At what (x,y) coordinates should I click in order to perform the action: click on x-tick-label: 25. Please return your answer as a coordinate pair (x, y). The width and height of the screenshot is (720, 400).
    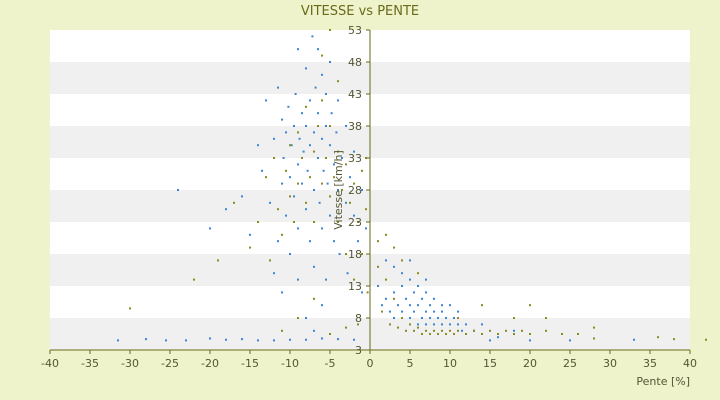
    Looking at the image, I should click on (570, 363).